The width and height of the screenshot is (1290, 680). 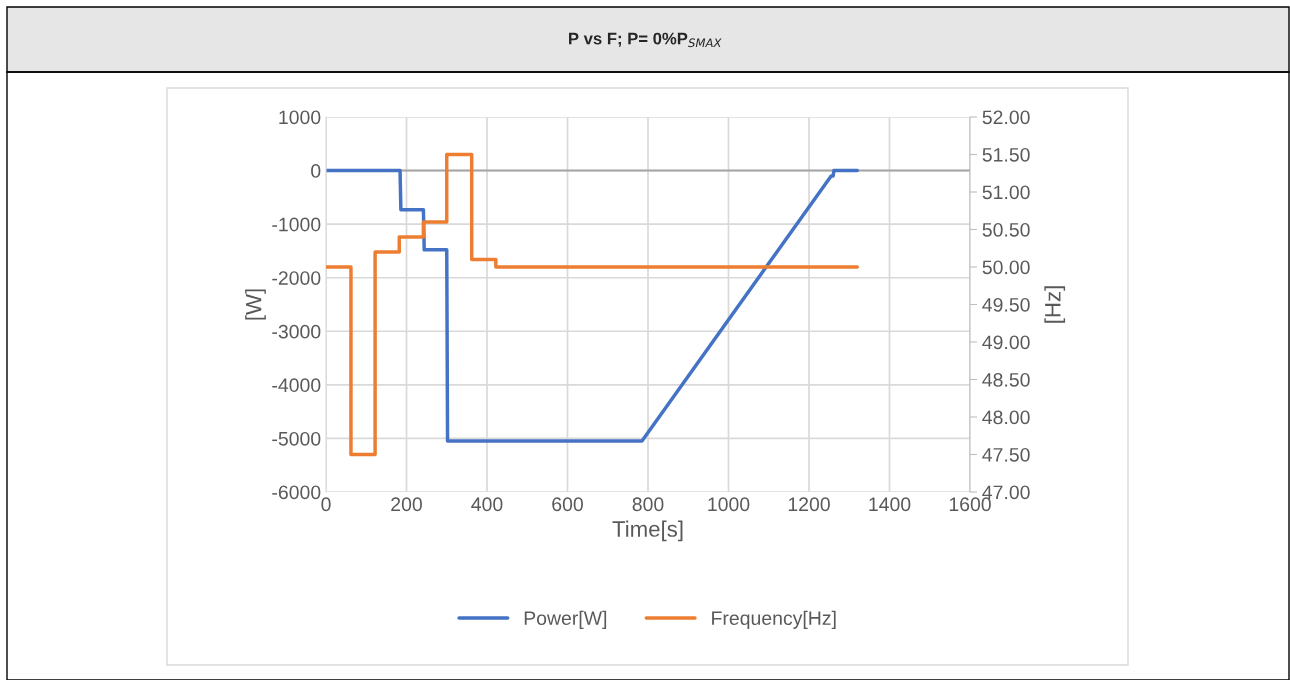 I want to click on x-tick-label: 400, so click(x=487, y=504).